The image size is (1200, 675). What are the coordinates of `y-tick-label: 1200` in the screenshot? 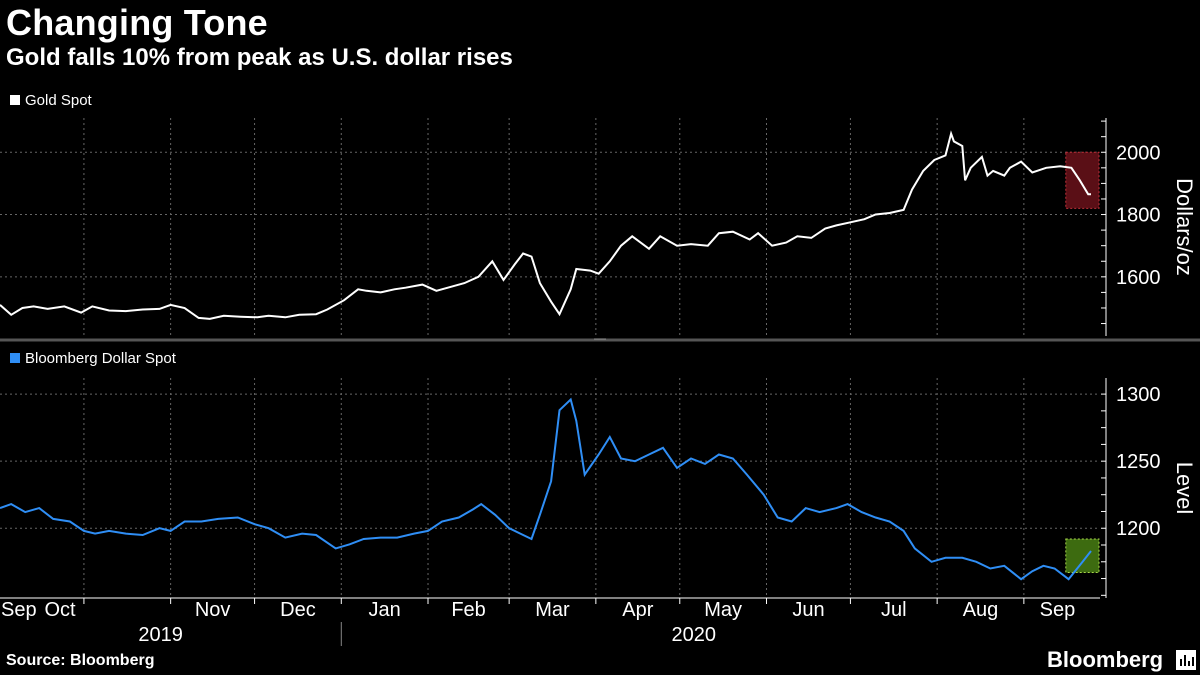 It's located at (1138, 529).